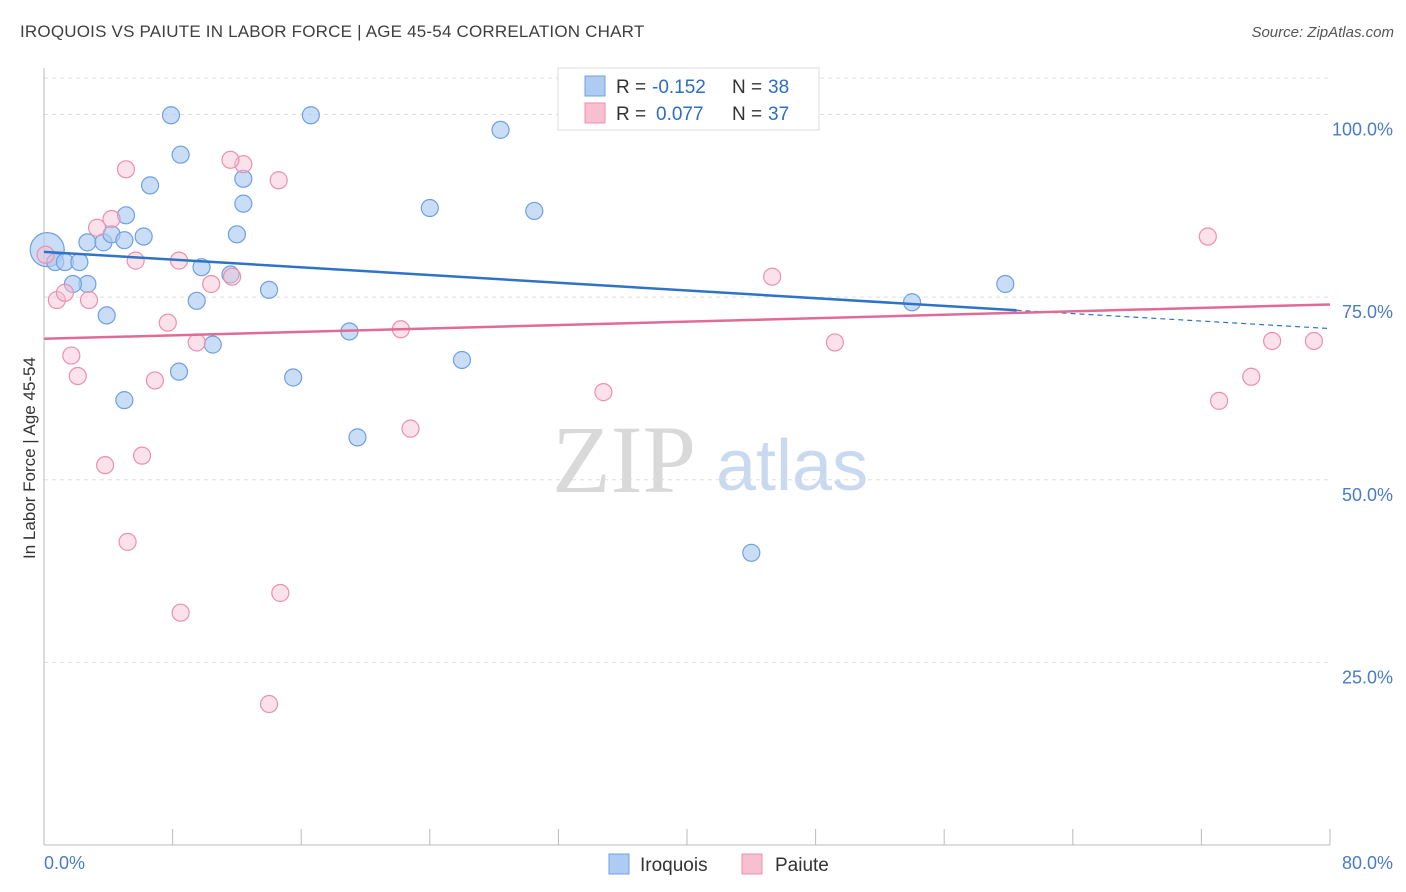 The height and width of the screenshot is (892, 1406). I want to click on legend-r-label-2: R =, so click(631, 114).